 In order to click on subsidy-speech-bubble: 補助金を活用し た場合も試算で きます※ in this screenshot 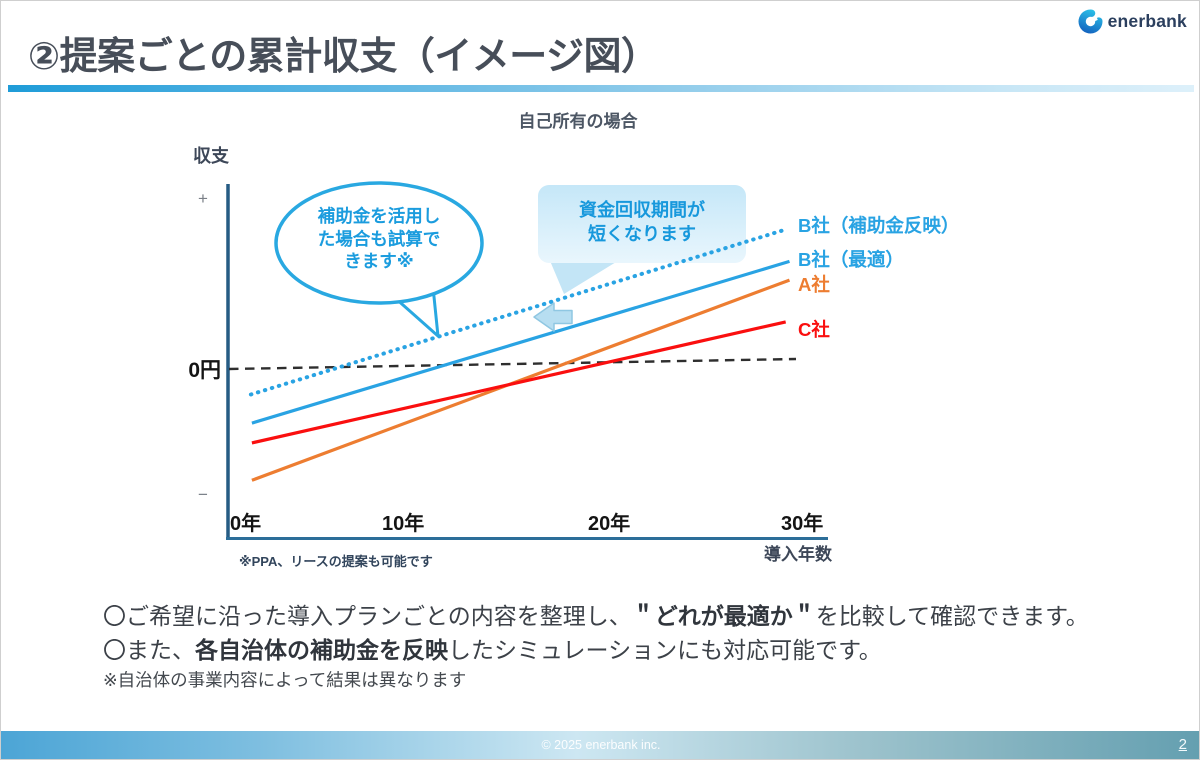, I will do `click(379, 239)`.